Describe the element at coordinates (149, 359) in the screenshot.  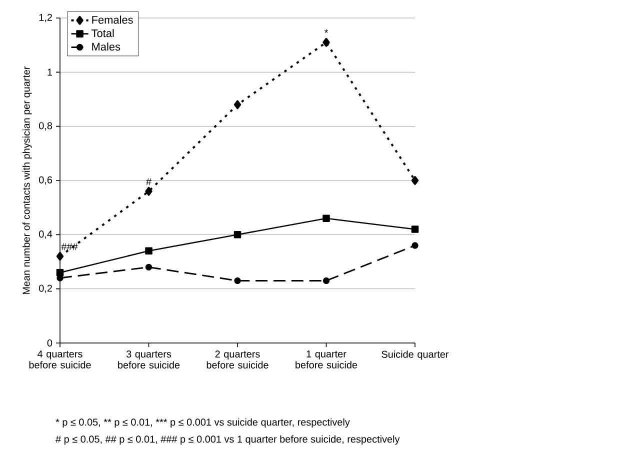
I see `x-tick-label: 3 quarters before suicide` at that location.